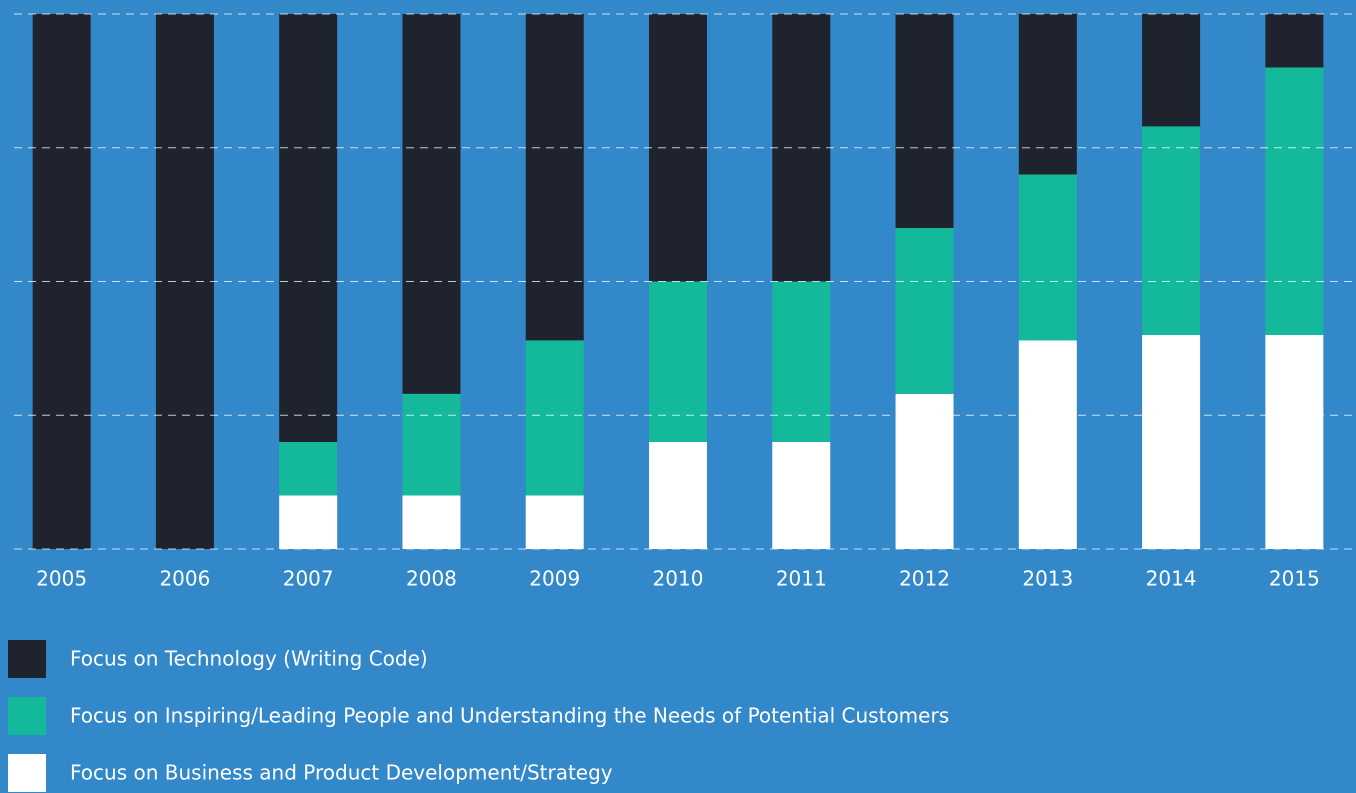  I want to click on x-tick-label: 2014, so click(1171, 579).